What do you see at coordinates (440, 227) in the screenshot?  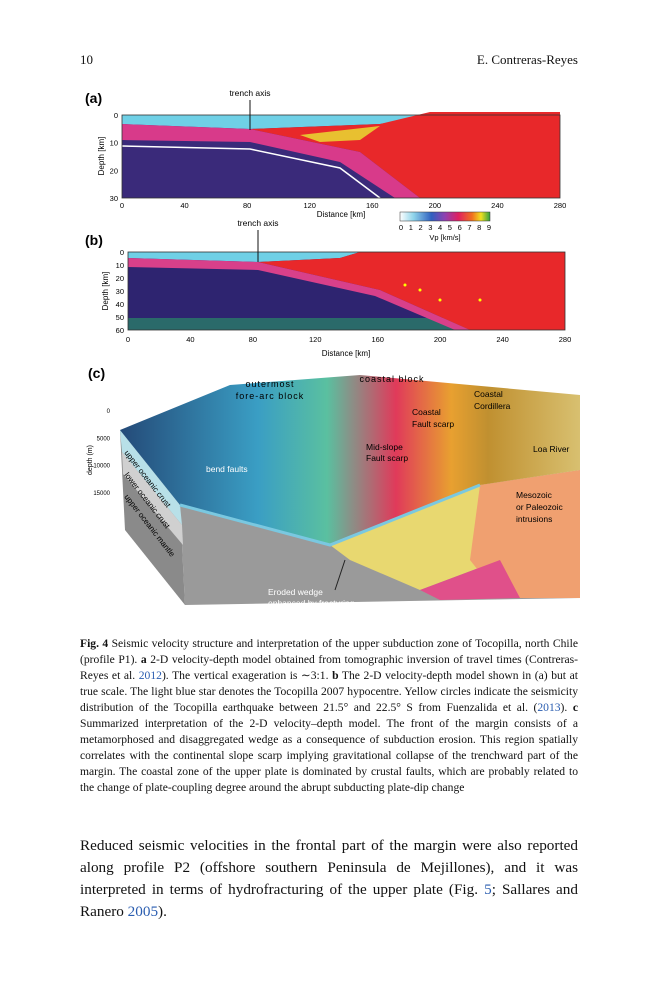 I see `x-tick-label: 4` at bounding box center [440, 227].